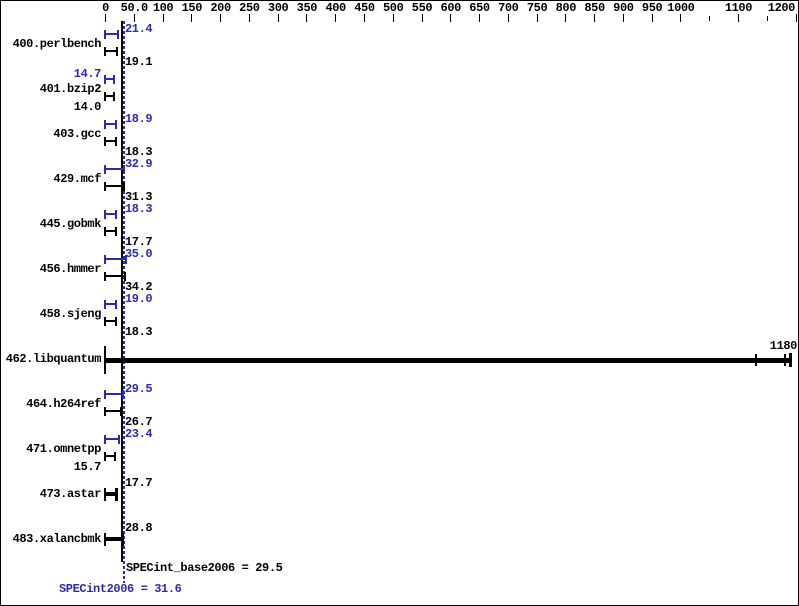  What do you see at coordinates (139, 209) in the screenshot?
I see `peak-value-label: 18.3` at bounding box center [139, 209].